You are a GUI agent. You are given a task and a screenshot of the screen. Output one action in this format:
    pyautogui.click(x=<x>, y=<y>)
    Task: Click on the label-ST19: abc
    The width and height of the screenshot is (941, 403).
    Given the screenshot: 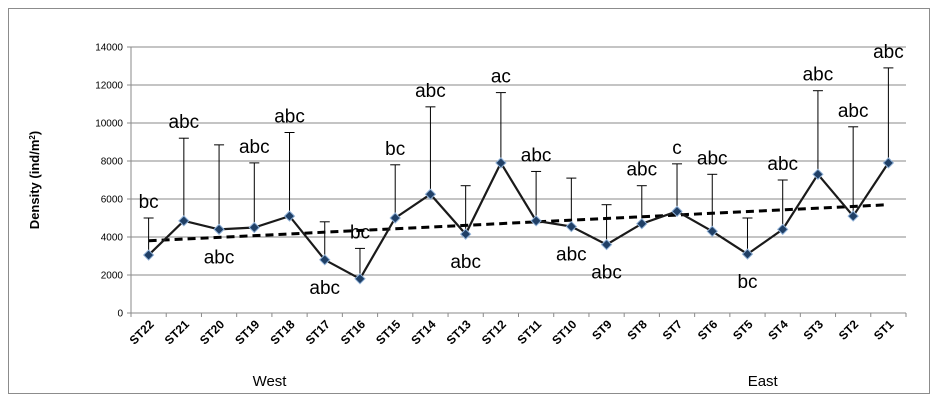 What is the action you would take?
    pyautogui.click(x=254, y=147)
    